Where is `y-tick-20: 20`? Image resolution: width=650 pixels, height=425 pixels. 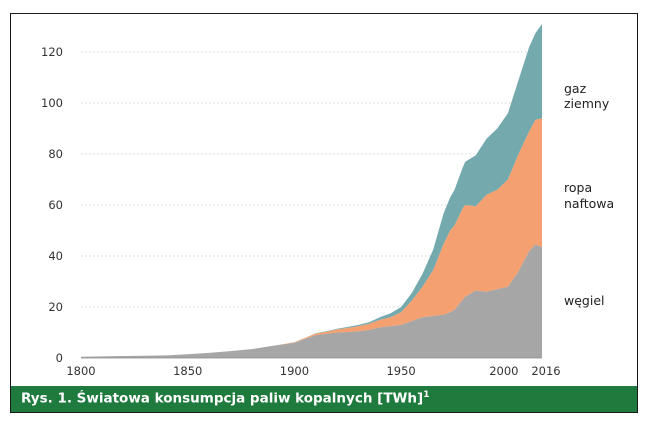 y-tick-20: 20 is located at coordinates (55, 307).